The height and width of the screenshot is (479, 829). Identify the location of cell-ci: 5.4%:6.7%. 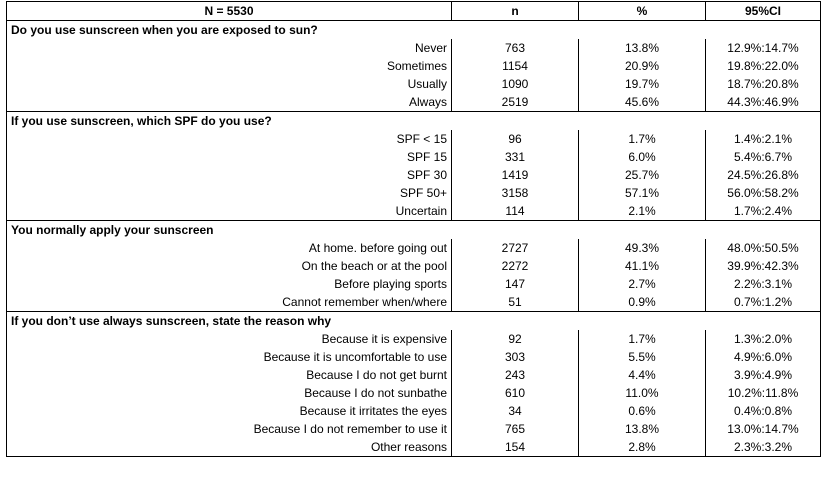
(763, 157).